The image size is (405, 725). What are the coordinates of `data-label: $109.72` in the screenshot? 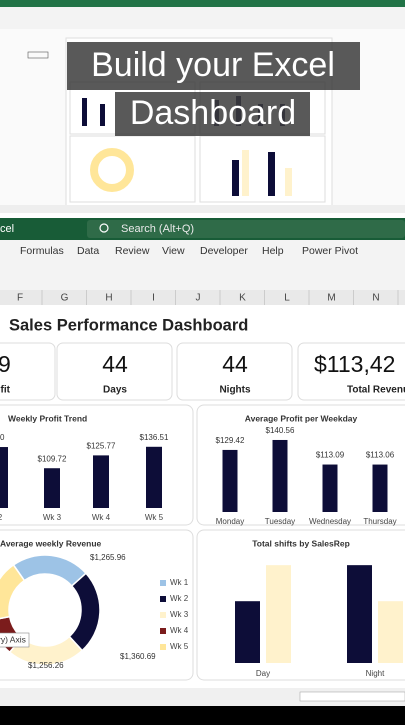 It's located at (52, 458).